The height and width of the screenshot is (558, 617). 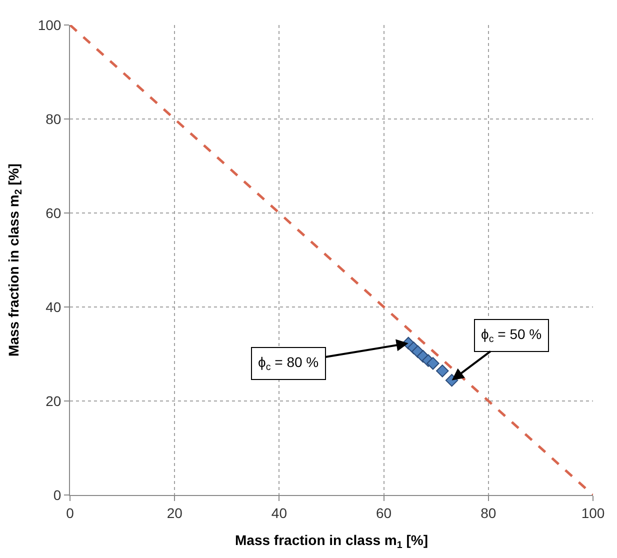 I want to click on y-tick-label: 40, so click(x=54, y=306).